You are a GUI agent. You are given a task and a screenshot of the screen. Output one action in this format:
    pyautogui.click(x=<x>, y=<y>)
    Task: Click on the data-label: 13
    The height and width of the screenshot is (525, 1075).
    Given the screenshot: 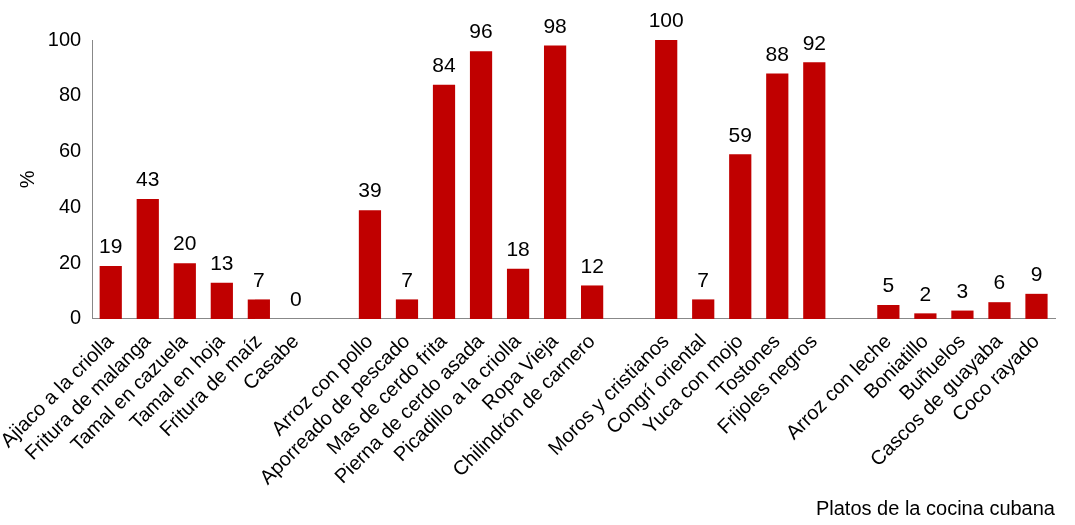 What is the action you would take?
    pyautogui.click(x=222, y=262)
    